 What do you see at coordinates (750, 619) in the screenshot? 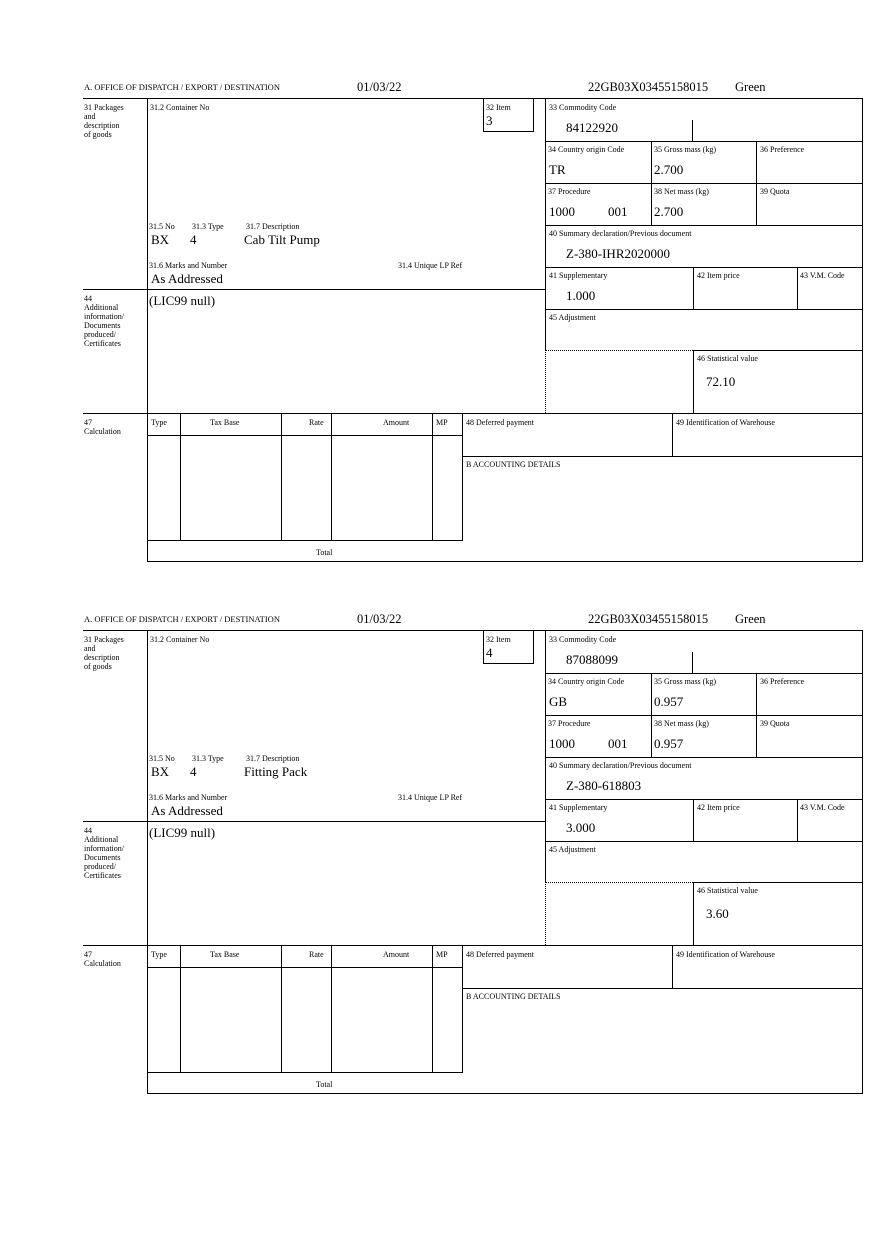
I see `route-status: Green` at bounding box center [750, 619].